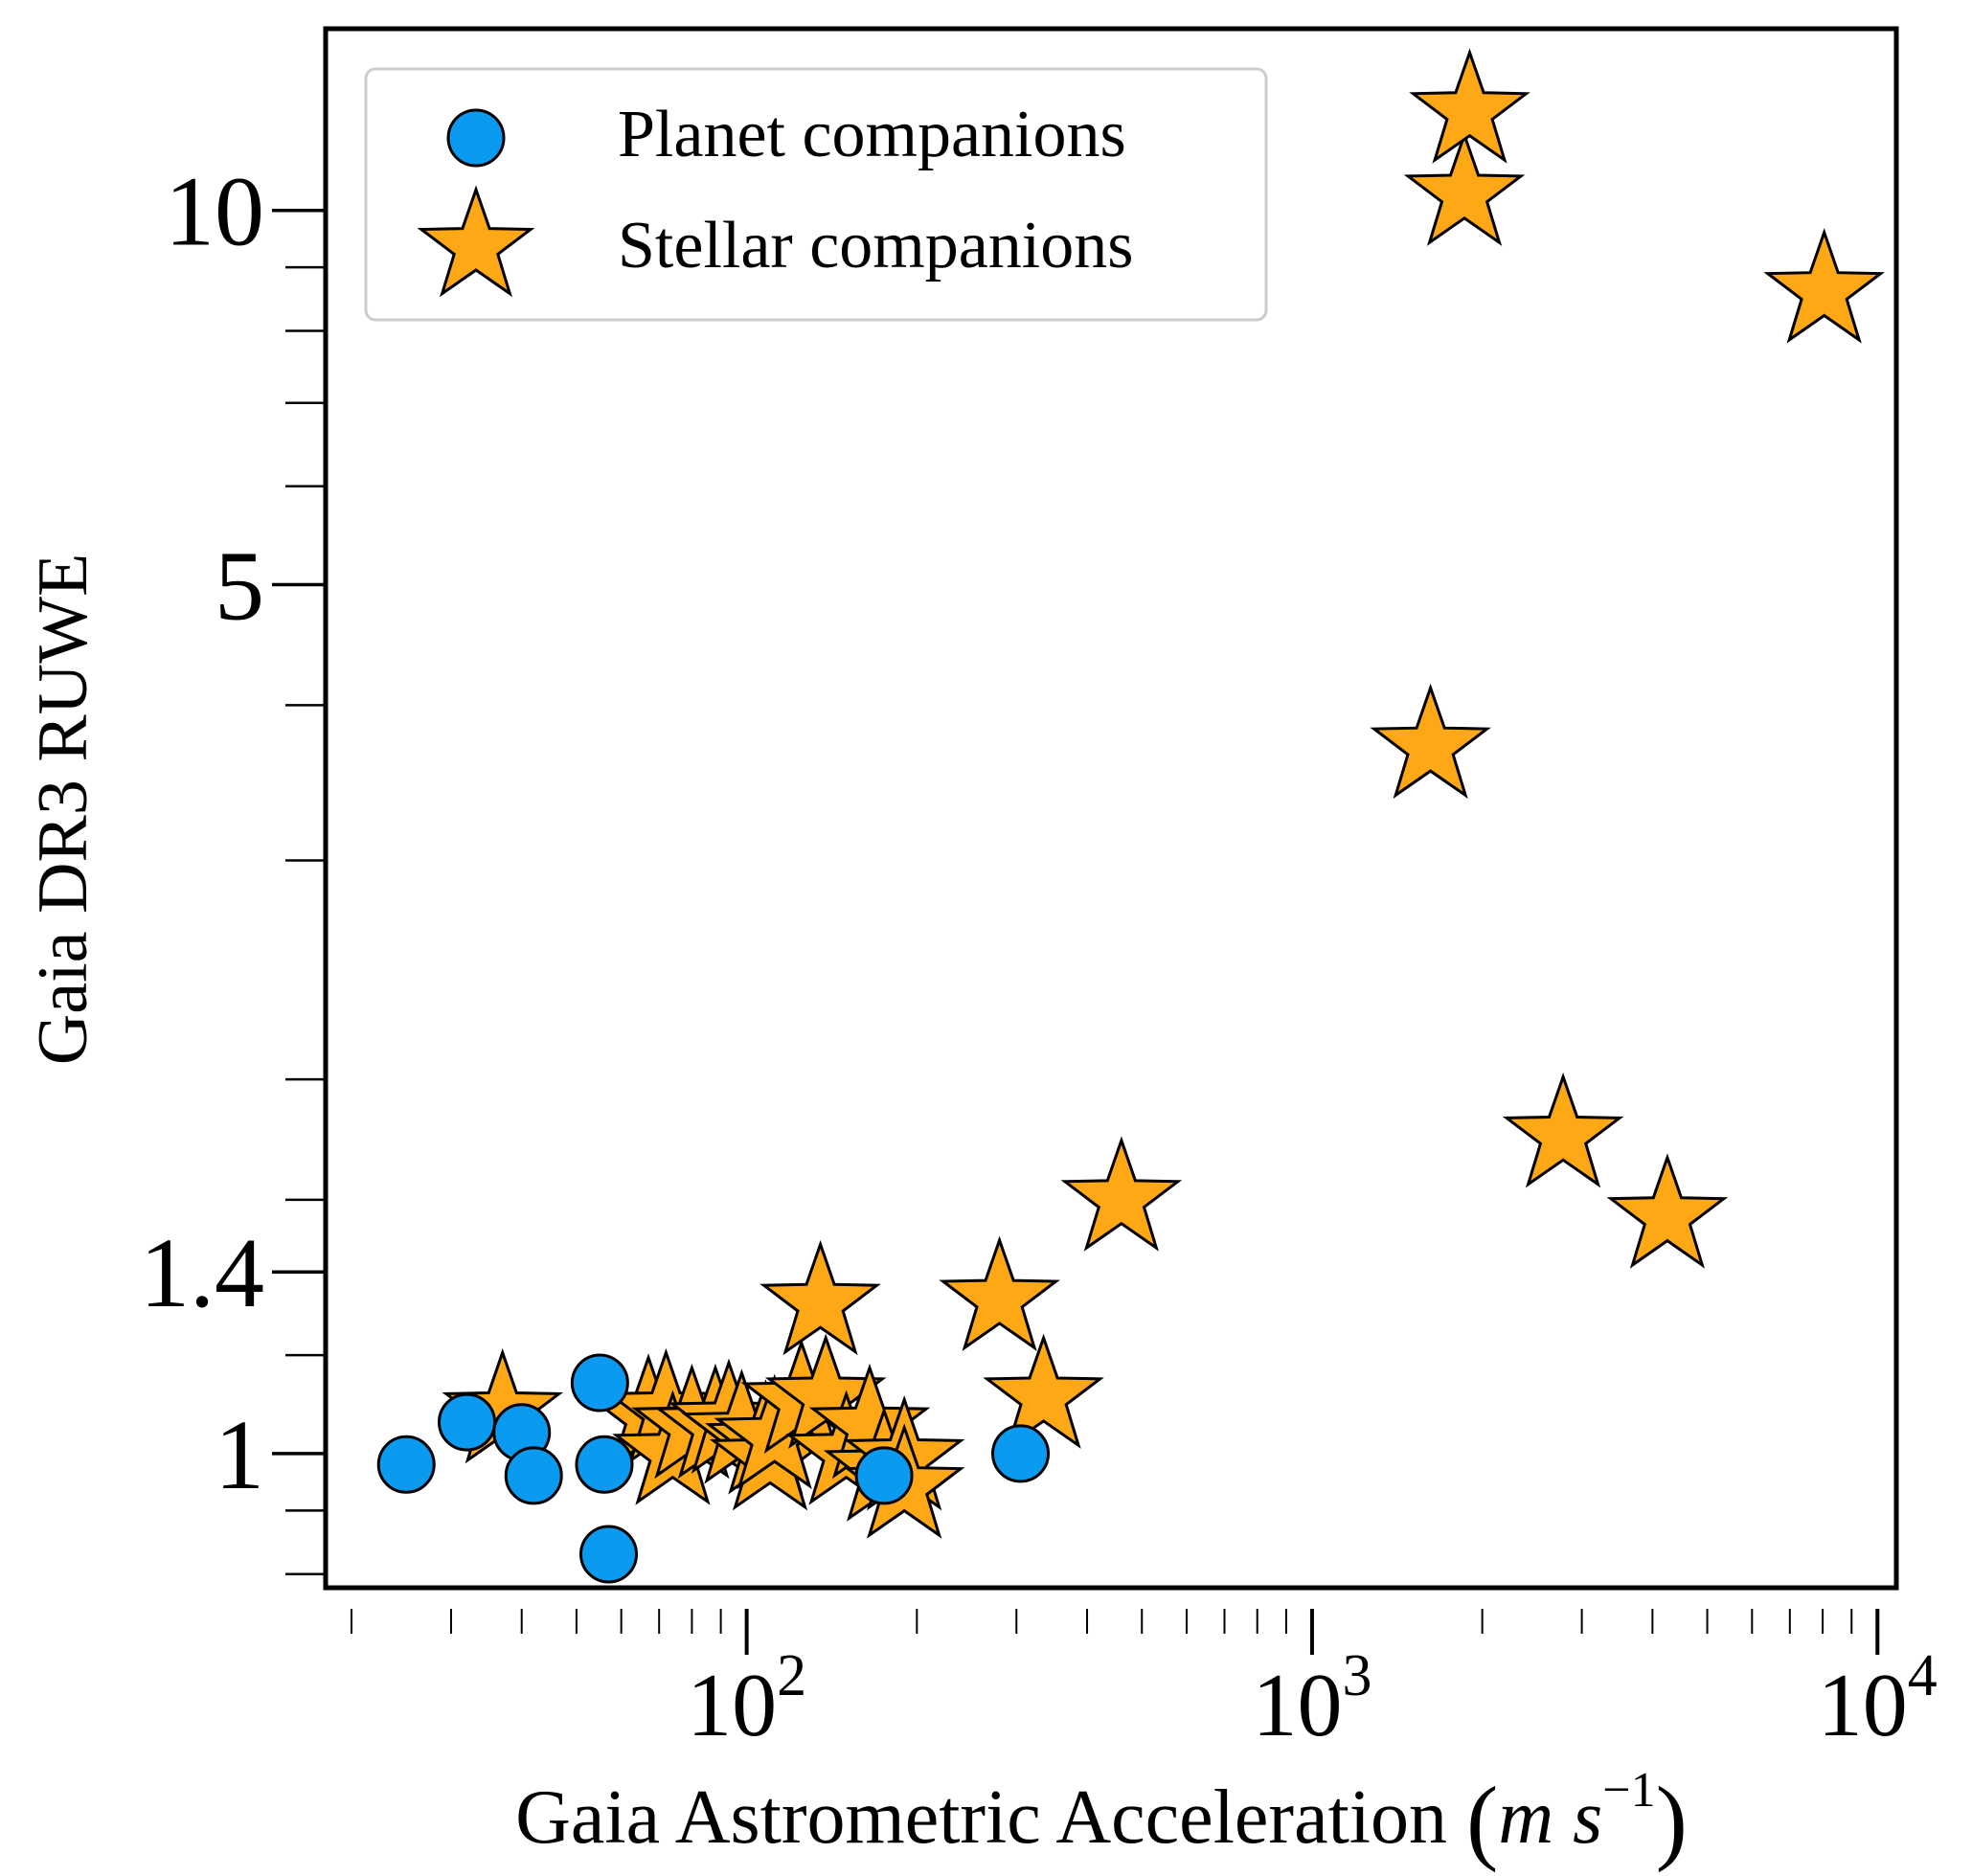  I want to click on x-axis-title: Gaia Astrometric Acceleration (m s−1), so click(1101, 1818).